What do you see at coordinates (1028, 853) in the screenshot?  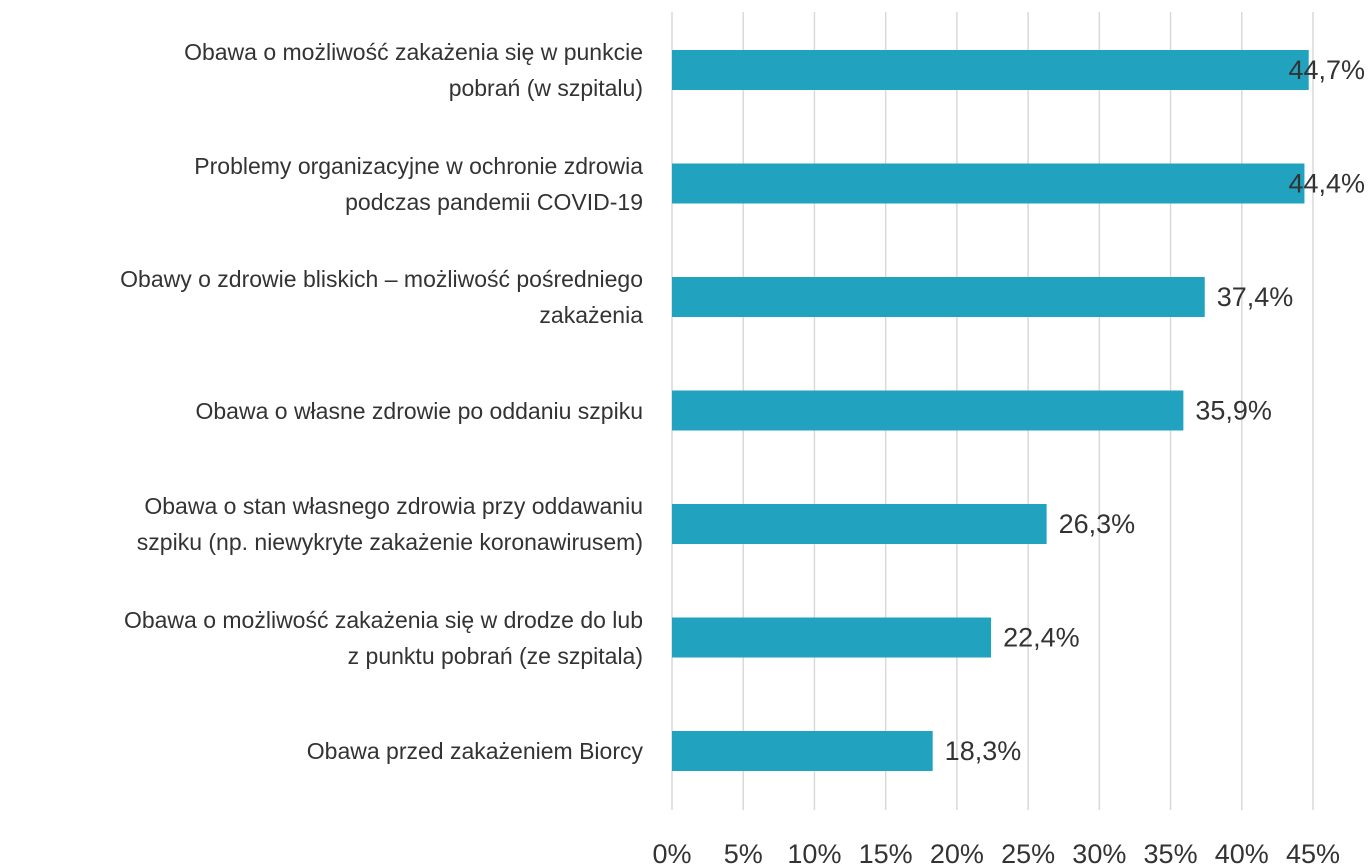 I see `x-tick-label: 25%` at bounding box center [1028, 853].